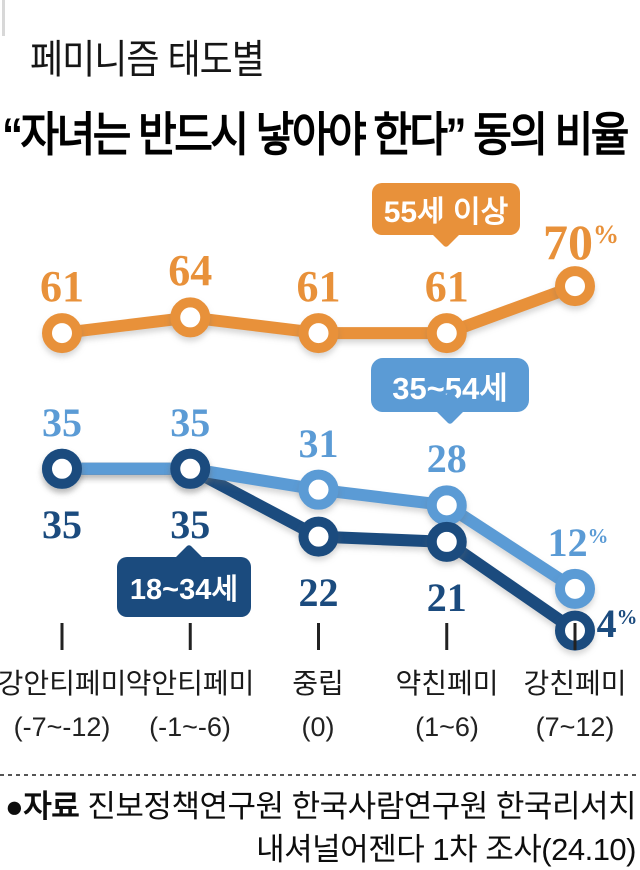 This screenshot has width=640, height=870. I want to click on value-number: 12, so click(567, 542).